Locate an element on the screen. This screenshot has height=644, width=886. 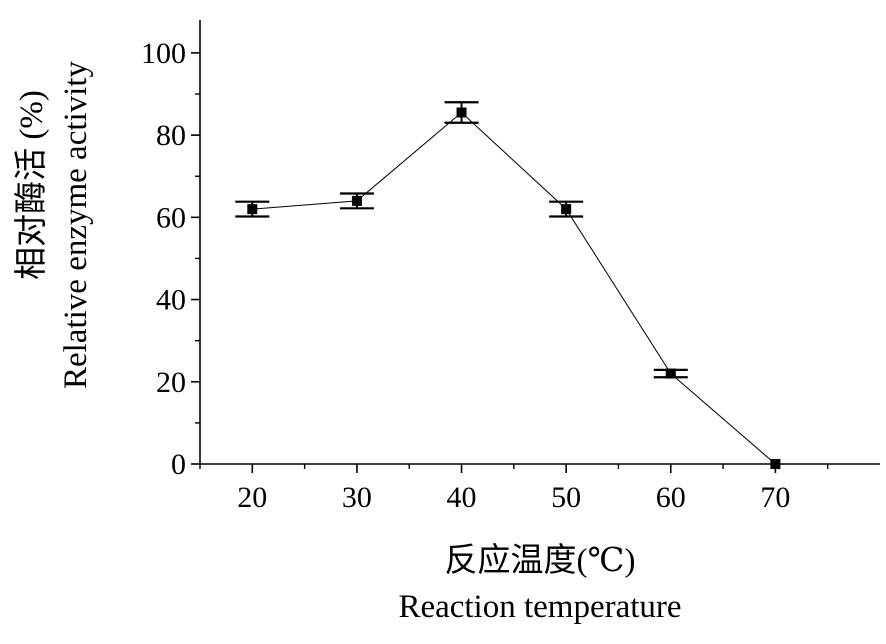
x-tick-label: 40 is located at coordinates (462, 497).